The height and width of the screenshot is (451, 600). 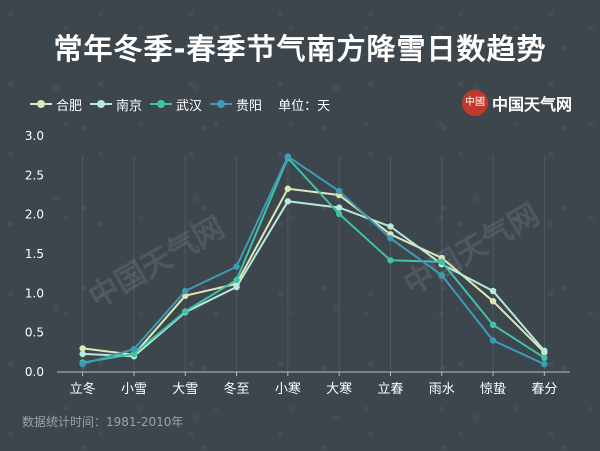 What do you see at coordinates (34, 333) in the screenshot?
I see `y-tick-label: 0.5` at bounding box center [34, 333].